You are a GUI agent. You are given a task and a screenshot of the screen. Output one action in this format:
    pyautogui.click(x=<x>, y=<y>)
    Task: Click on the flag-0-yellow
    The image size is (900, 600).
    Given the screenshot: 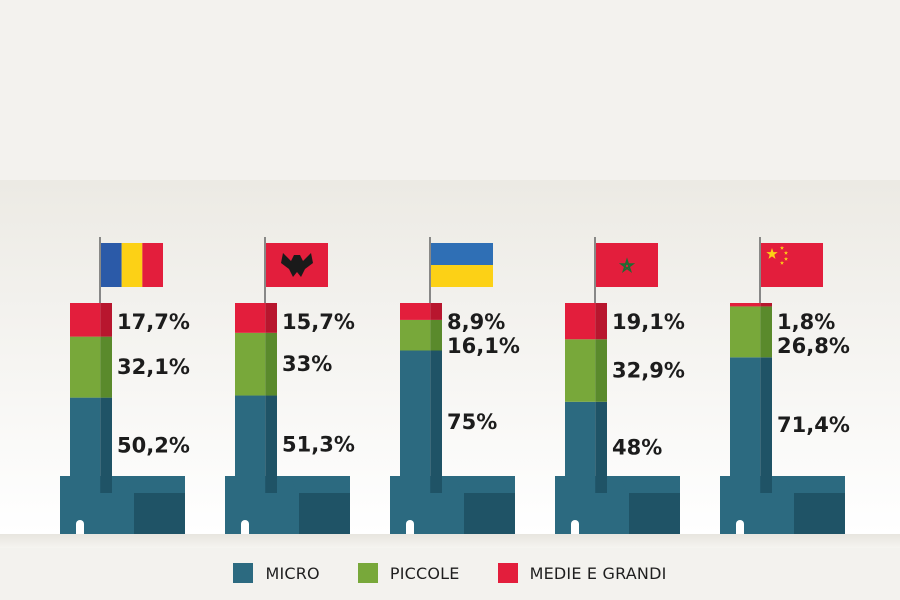 What is the action you would take?
    pyautogui.click(x=132, y=265)
    